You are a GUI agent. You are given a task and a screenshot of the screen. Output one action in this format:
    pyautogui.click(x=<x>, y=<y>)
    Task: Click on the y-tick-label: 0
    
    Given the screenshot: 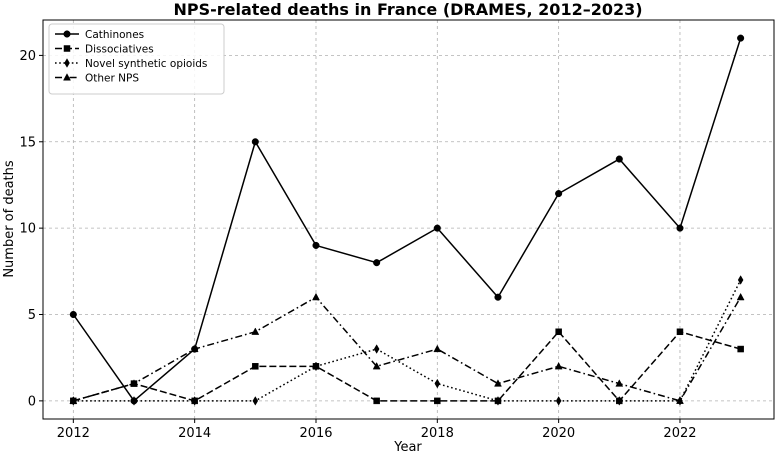 What is the action you would take?
    pyautogui.click(x=32, y=401)
    